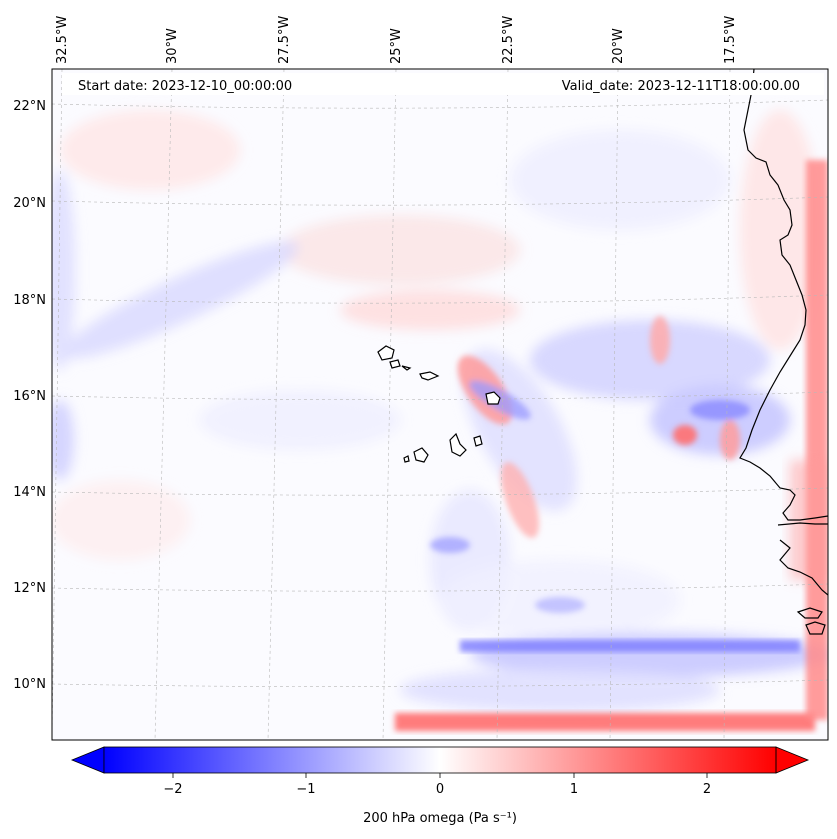  What do you see at coordinates (618, 46) in the screenshot?
I see `lon-label: 20°W` at bounding box center [618, 46].